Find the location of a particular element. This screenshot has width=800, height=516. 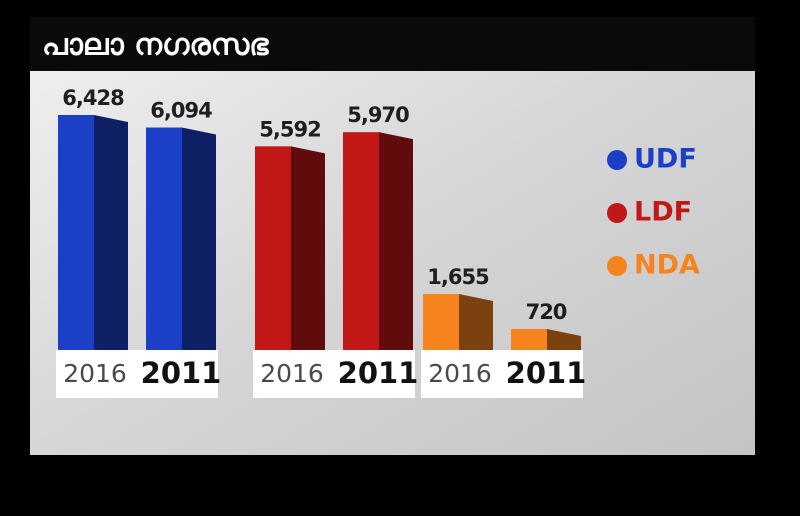

title-band is located at coordinates (392, 44).